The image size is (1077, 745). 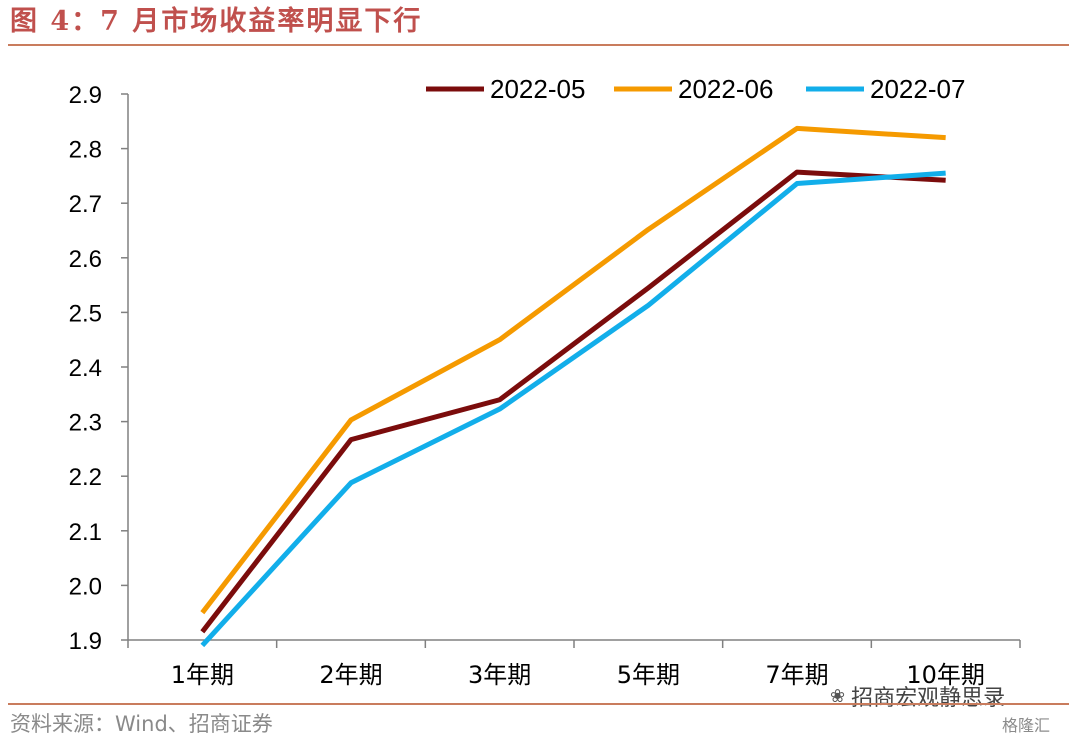 What do you see at coordinates (725, 89) in the screenshot?
I see `legend-label: 2022-06` at bounding box center [725, 89].